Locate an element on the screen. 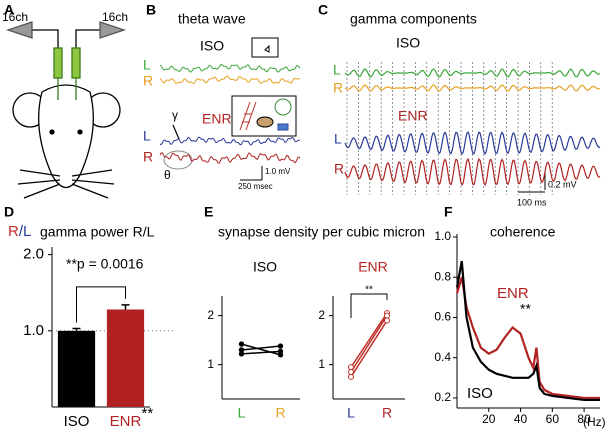  x-tick-label: ENR is located at coordinates (126, 421).